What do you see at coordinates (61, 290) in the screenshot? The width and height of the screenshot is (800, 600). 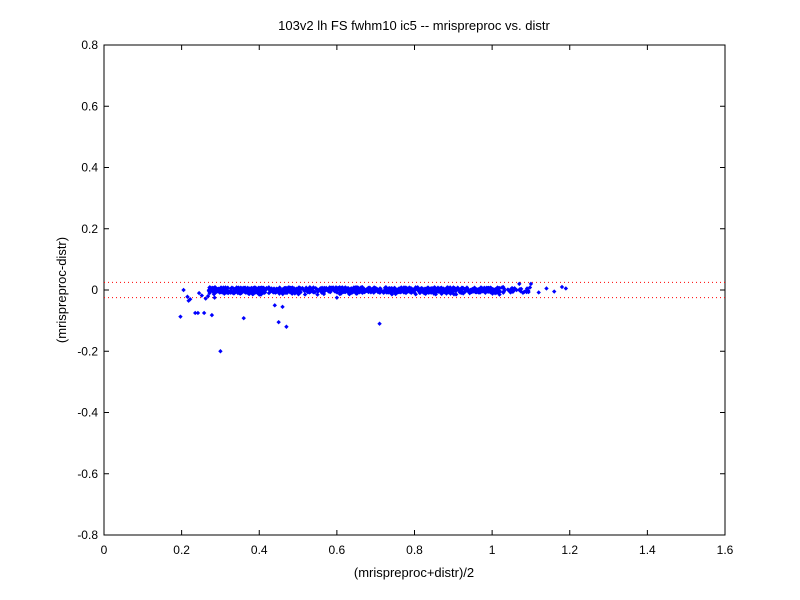 I see `y-axis-title: (mrispreproc-distr)` at bounding box center [61, 290].